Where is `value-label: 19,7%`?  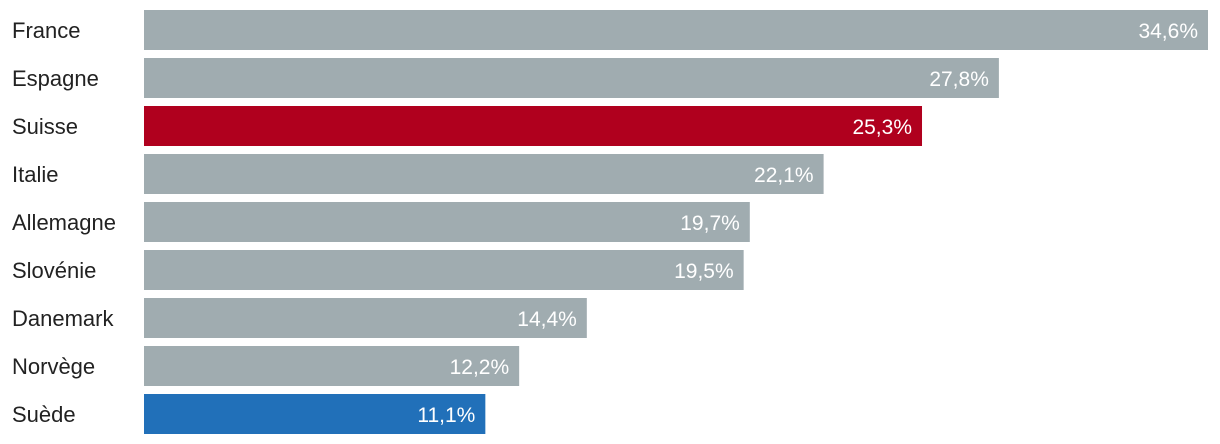 value-label: 19,7% is located at coordinates (710, 223).